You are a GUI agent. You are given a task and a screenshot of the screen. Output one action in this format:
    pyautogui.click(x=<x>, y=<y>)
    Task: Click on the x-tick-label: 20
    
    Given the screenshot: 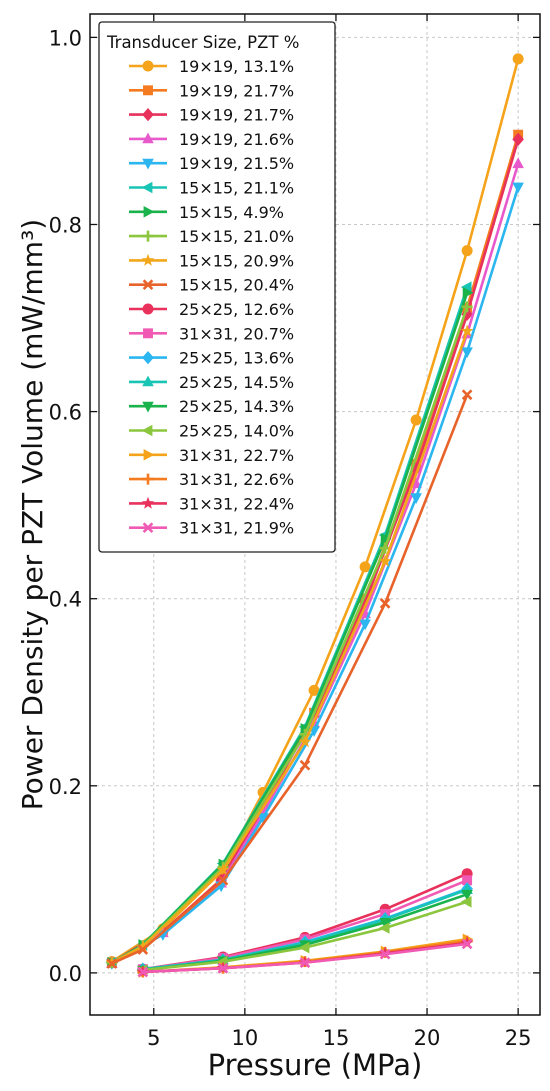 What is the action you would take?
    pyautogui.click(x=427, y=1038)
    